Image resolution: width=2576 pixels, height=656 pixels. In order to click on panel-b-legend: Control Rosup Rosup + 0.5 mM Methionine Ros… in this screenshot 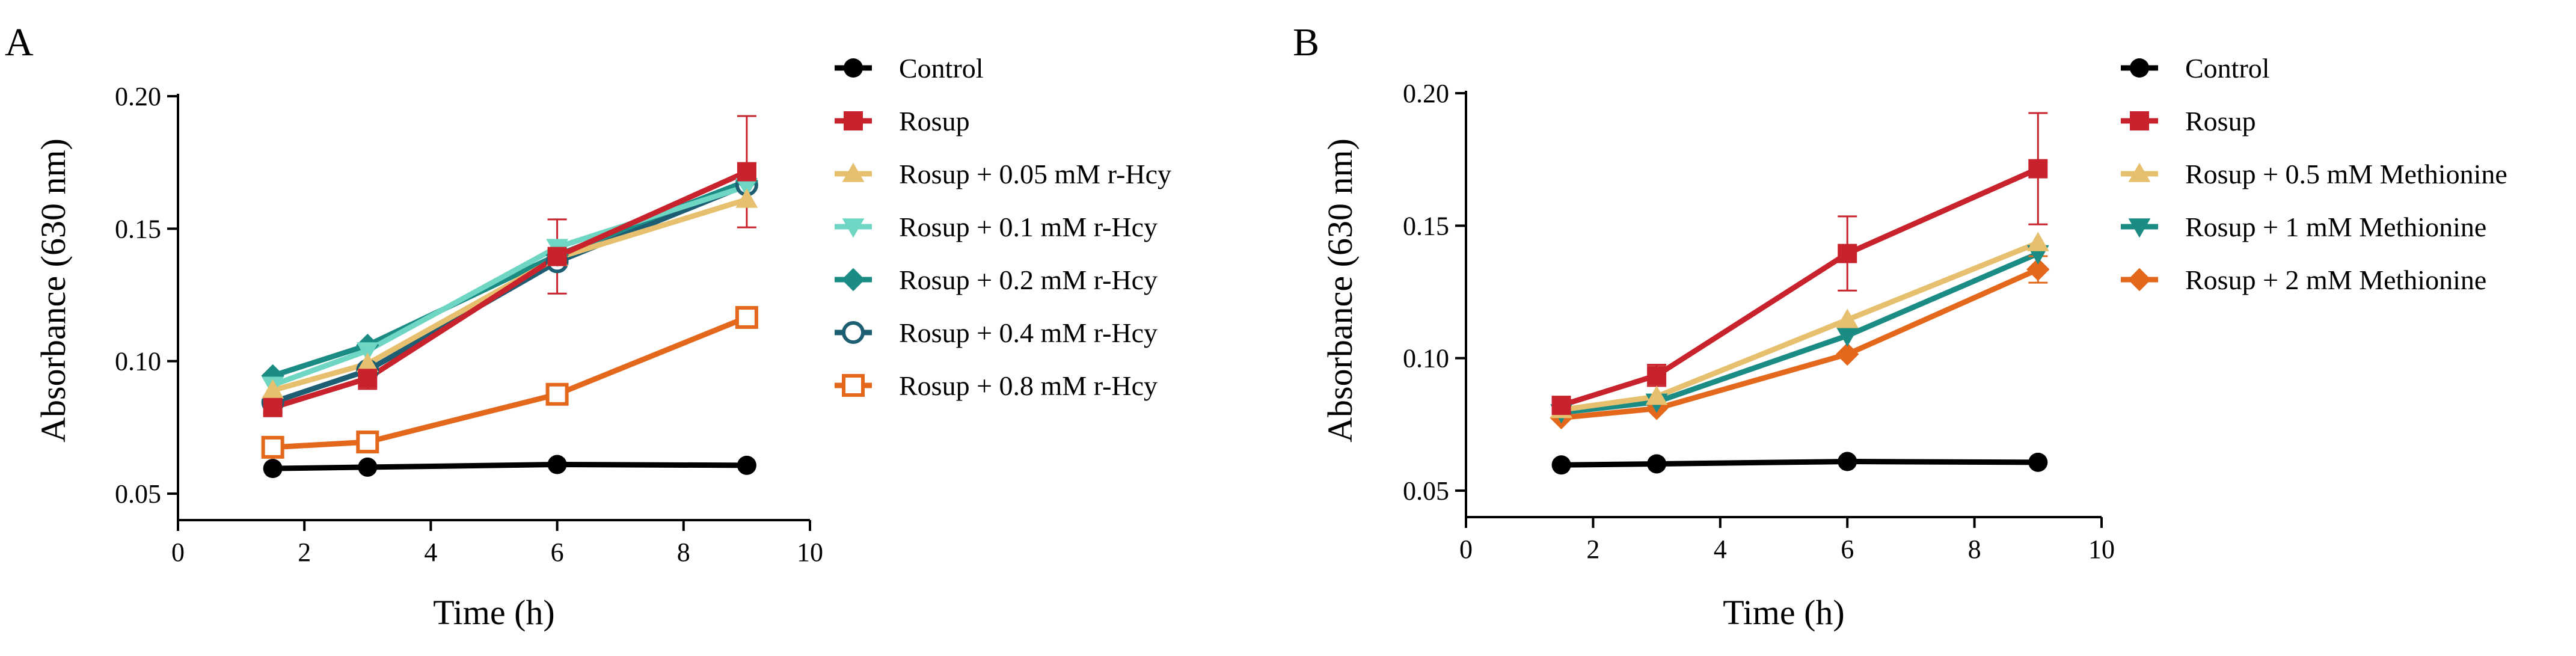, I will do `click(2314, 174)`.